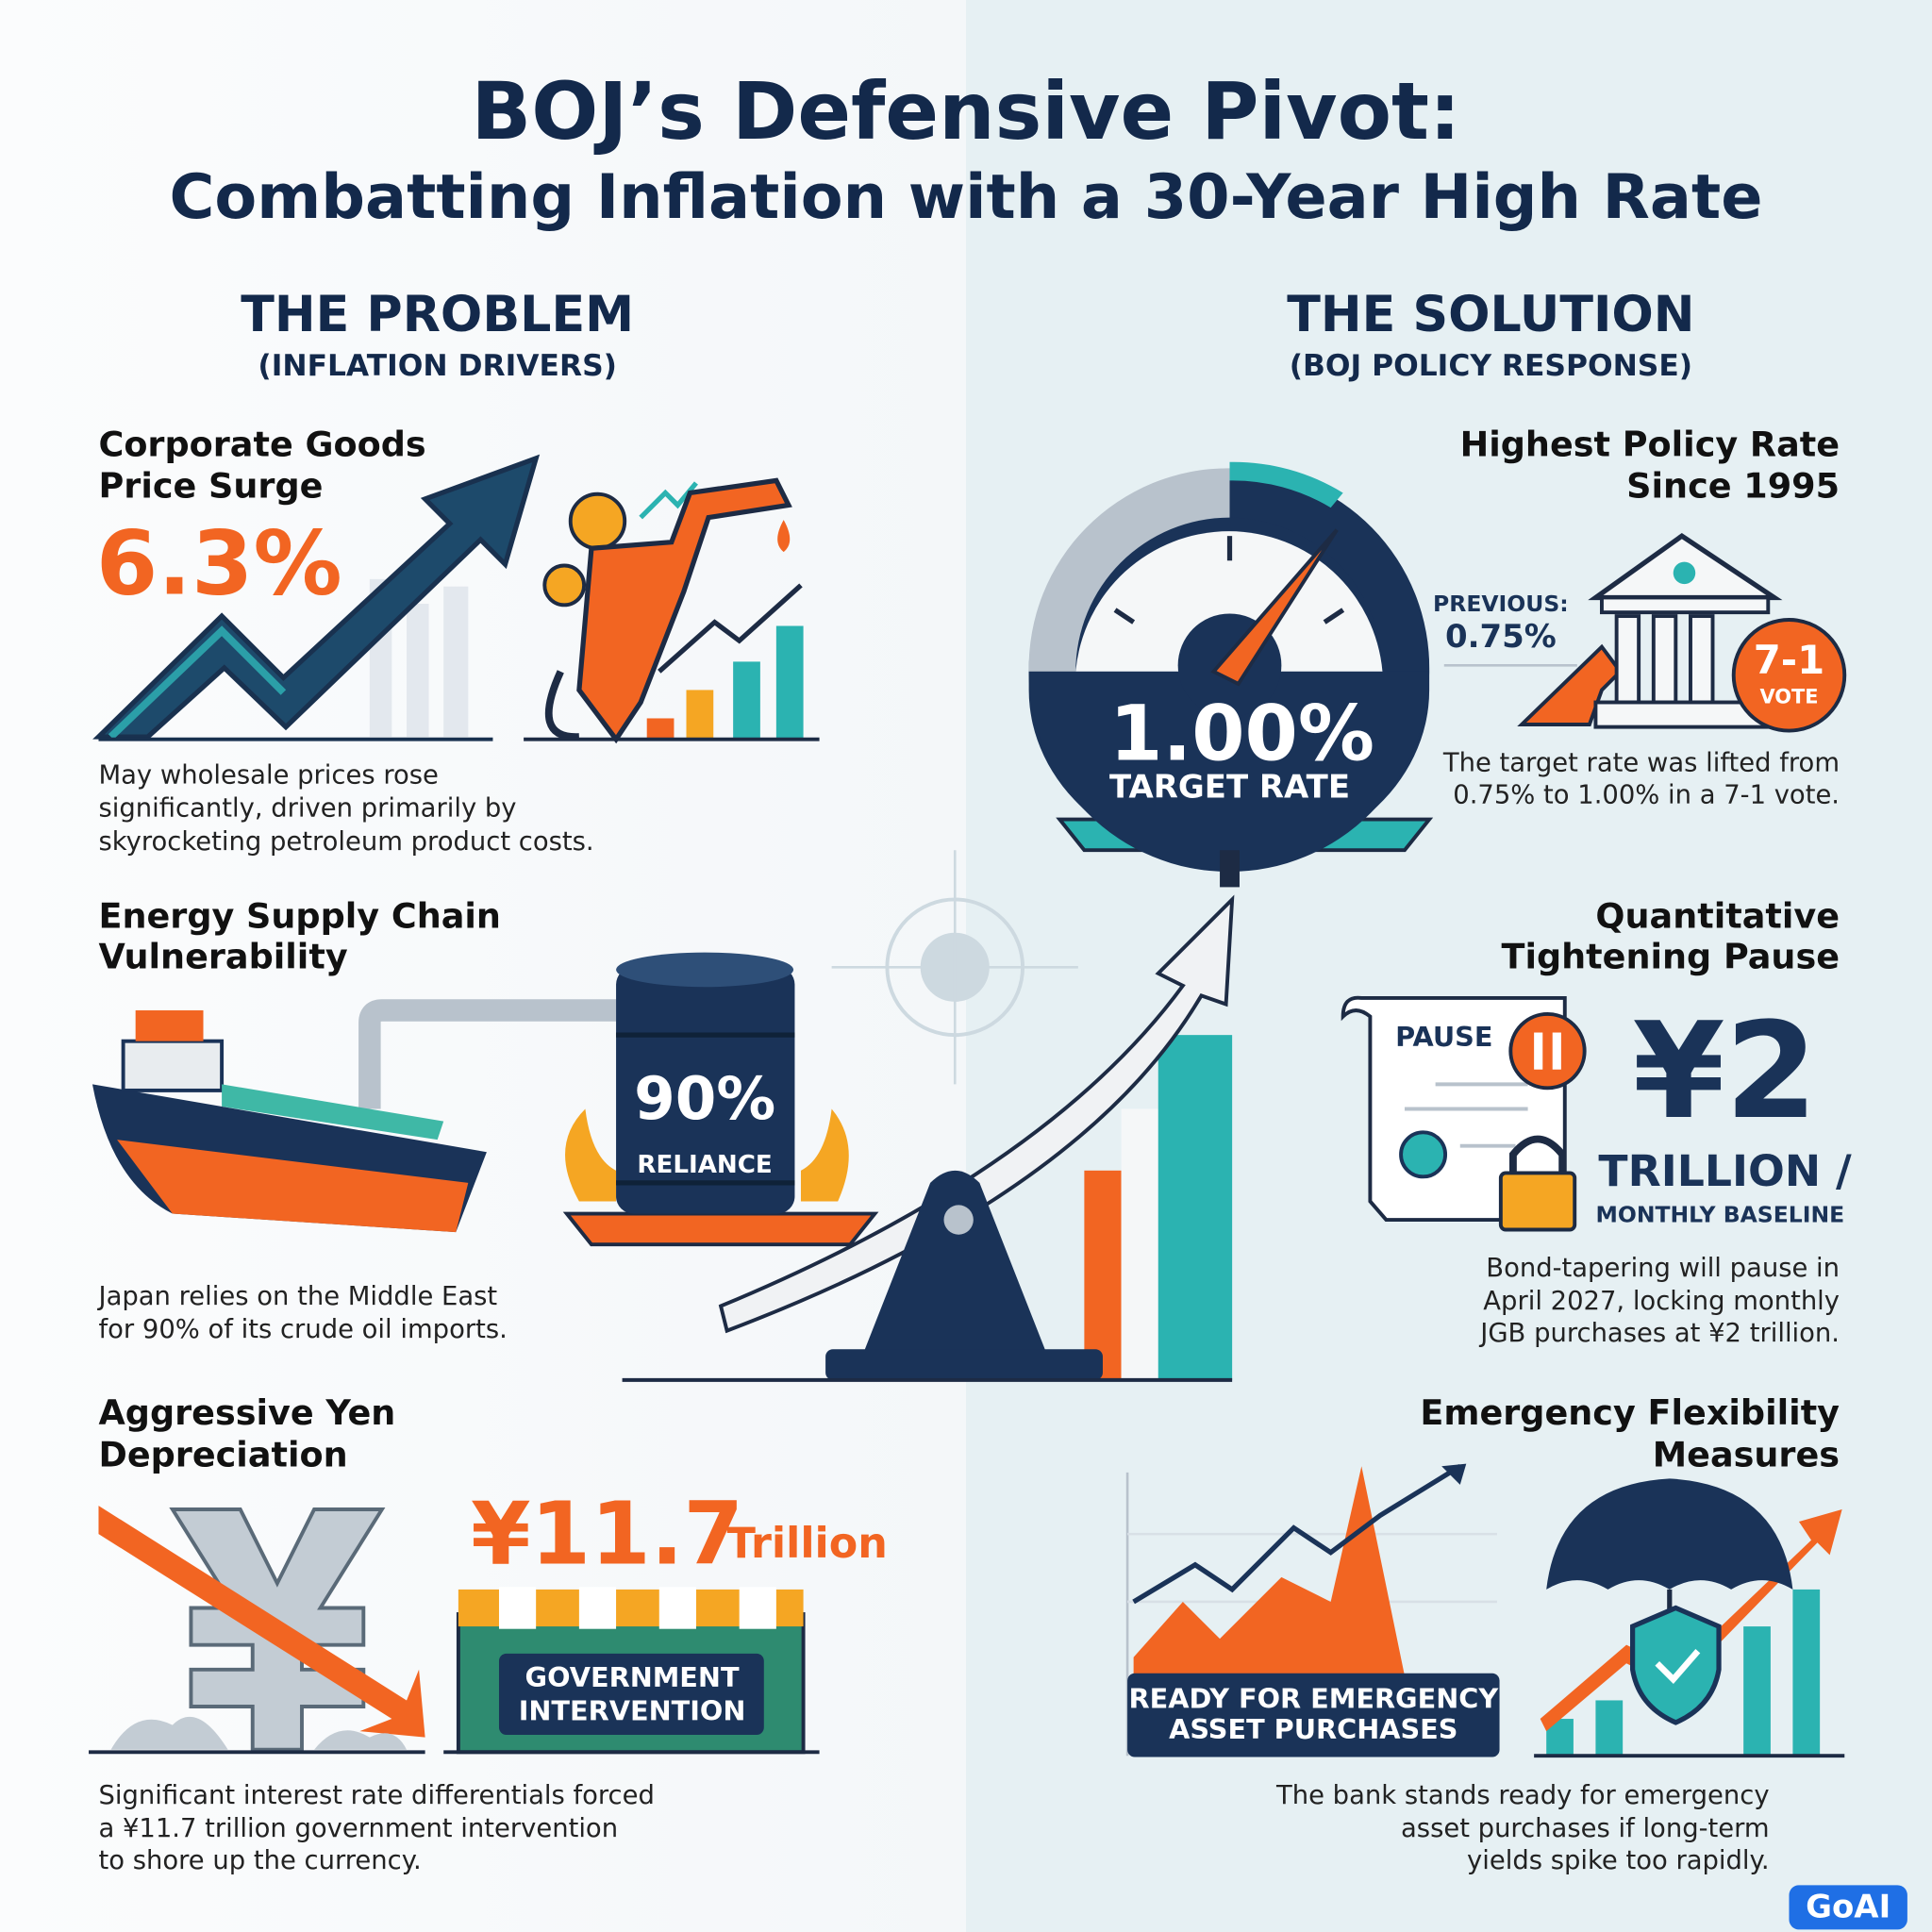 Image resolution: width=1932 pixels, height=1932 pixels. Describe the element at coordinates (1650, 444) in the screenshot. I see `item-title: Highest Policy Rate` at that location.